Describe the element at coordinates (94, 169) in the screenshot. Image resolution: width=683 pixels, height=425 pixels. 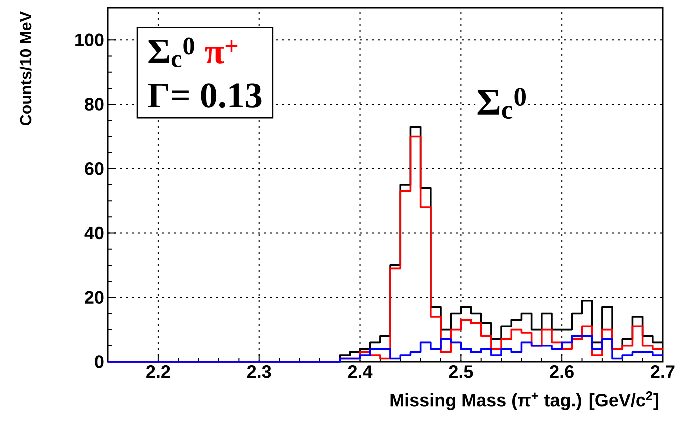
I see `y-tick-label: 60` at that location.